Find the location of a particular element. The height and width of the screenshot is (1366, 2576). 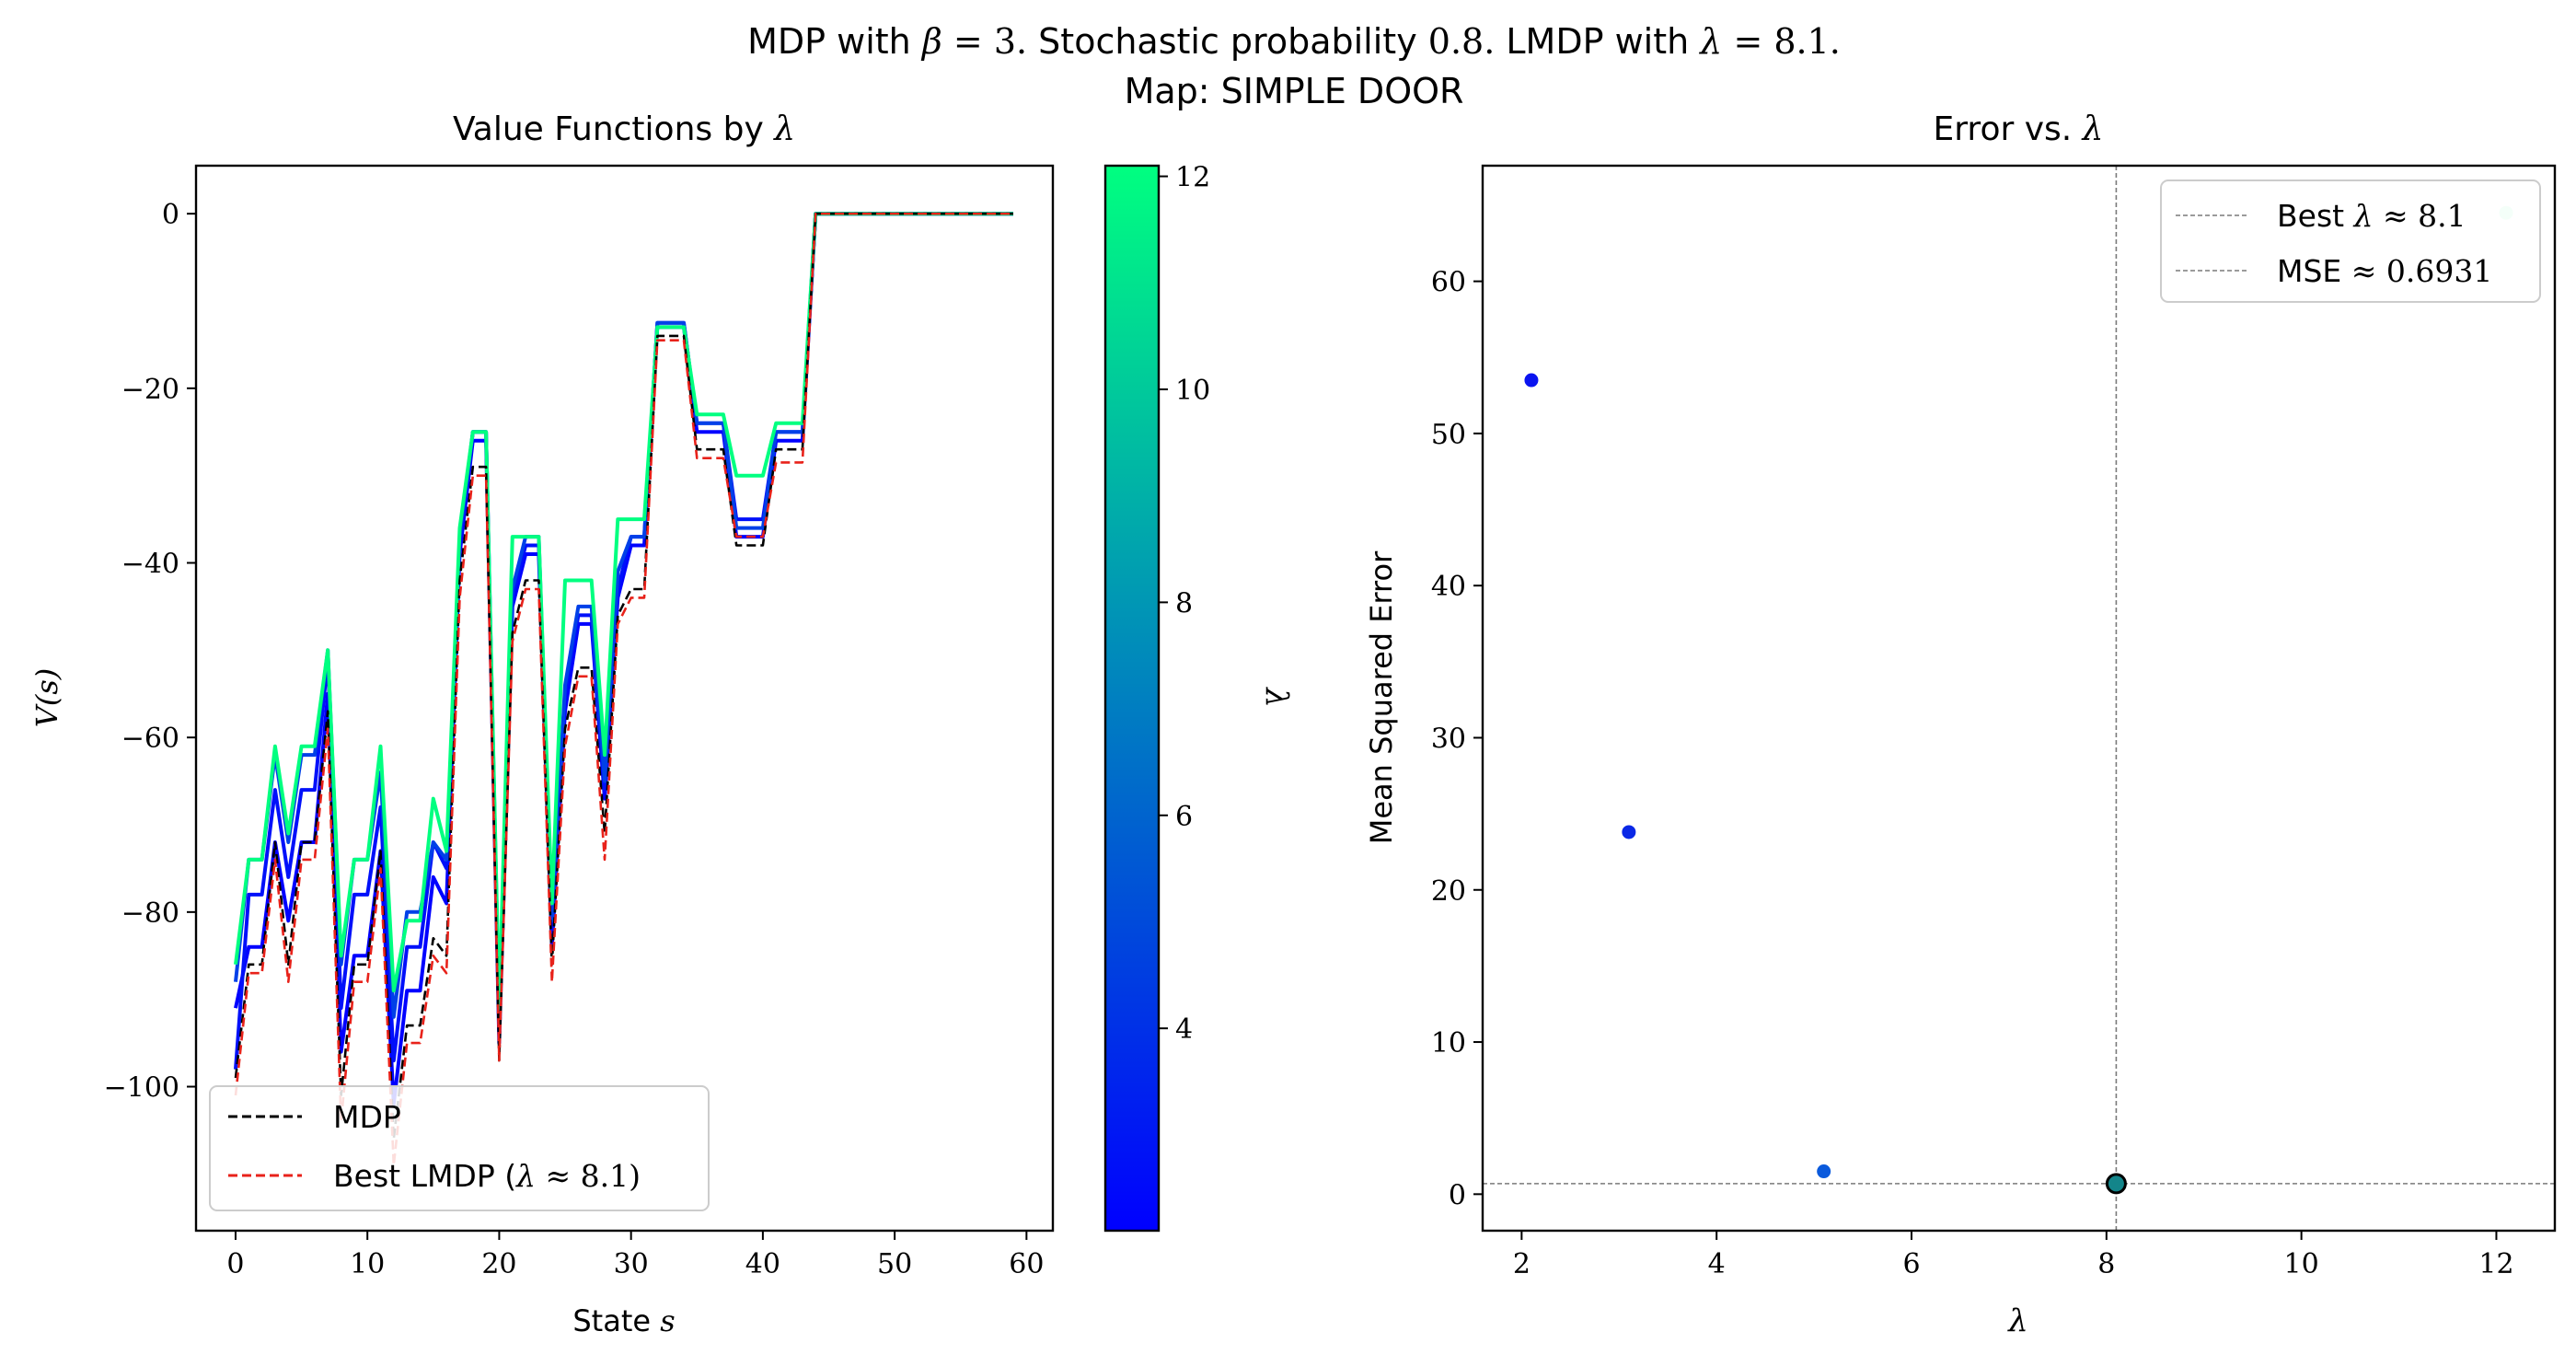

colorbar-tick-label: 10 is located at coordinates (1192, 391).